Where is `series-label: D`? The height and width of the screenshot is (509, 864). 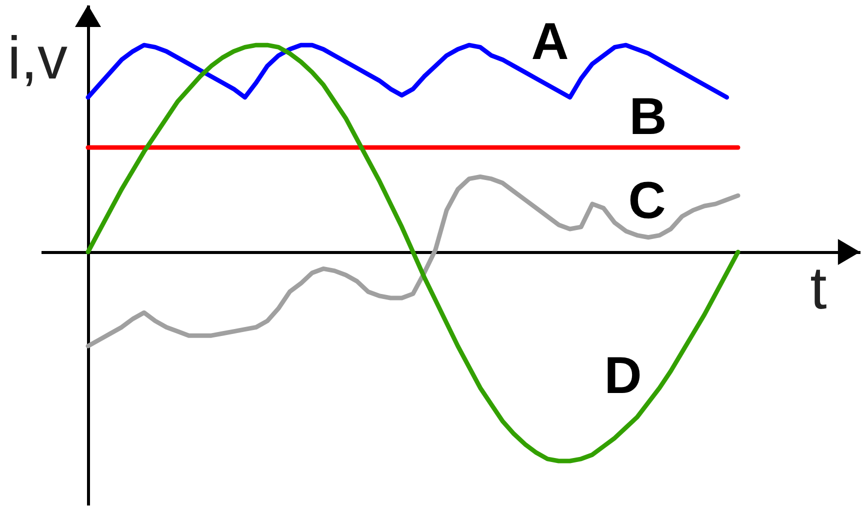
series-label: D is located at coordinates (623, 376).